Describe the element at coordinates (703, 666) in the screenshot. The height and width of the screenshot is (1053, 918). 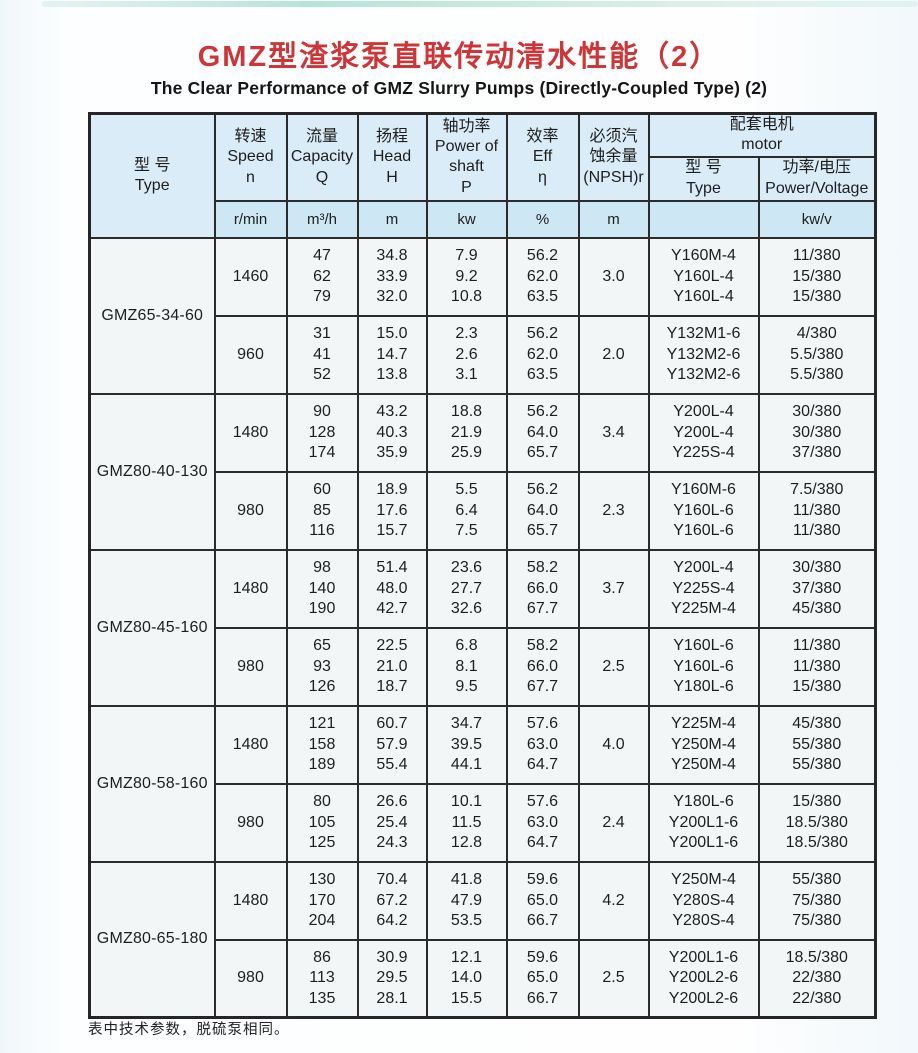
I see `motor-type-cell: Y160L-6 Y160L-6 Y180L-6` at that location.